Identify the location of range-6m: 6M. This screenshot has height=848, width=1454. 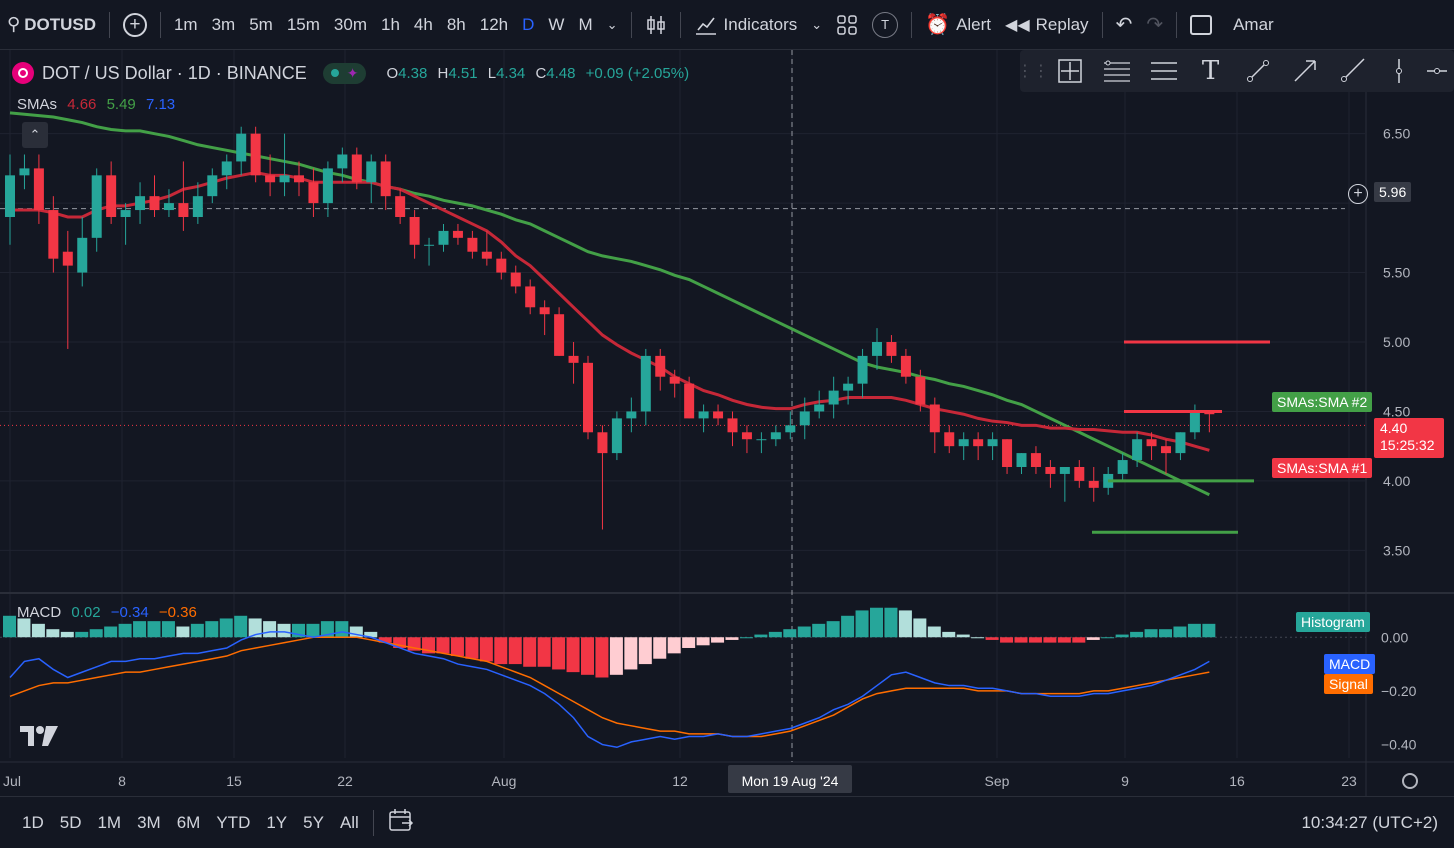
(188, 822).